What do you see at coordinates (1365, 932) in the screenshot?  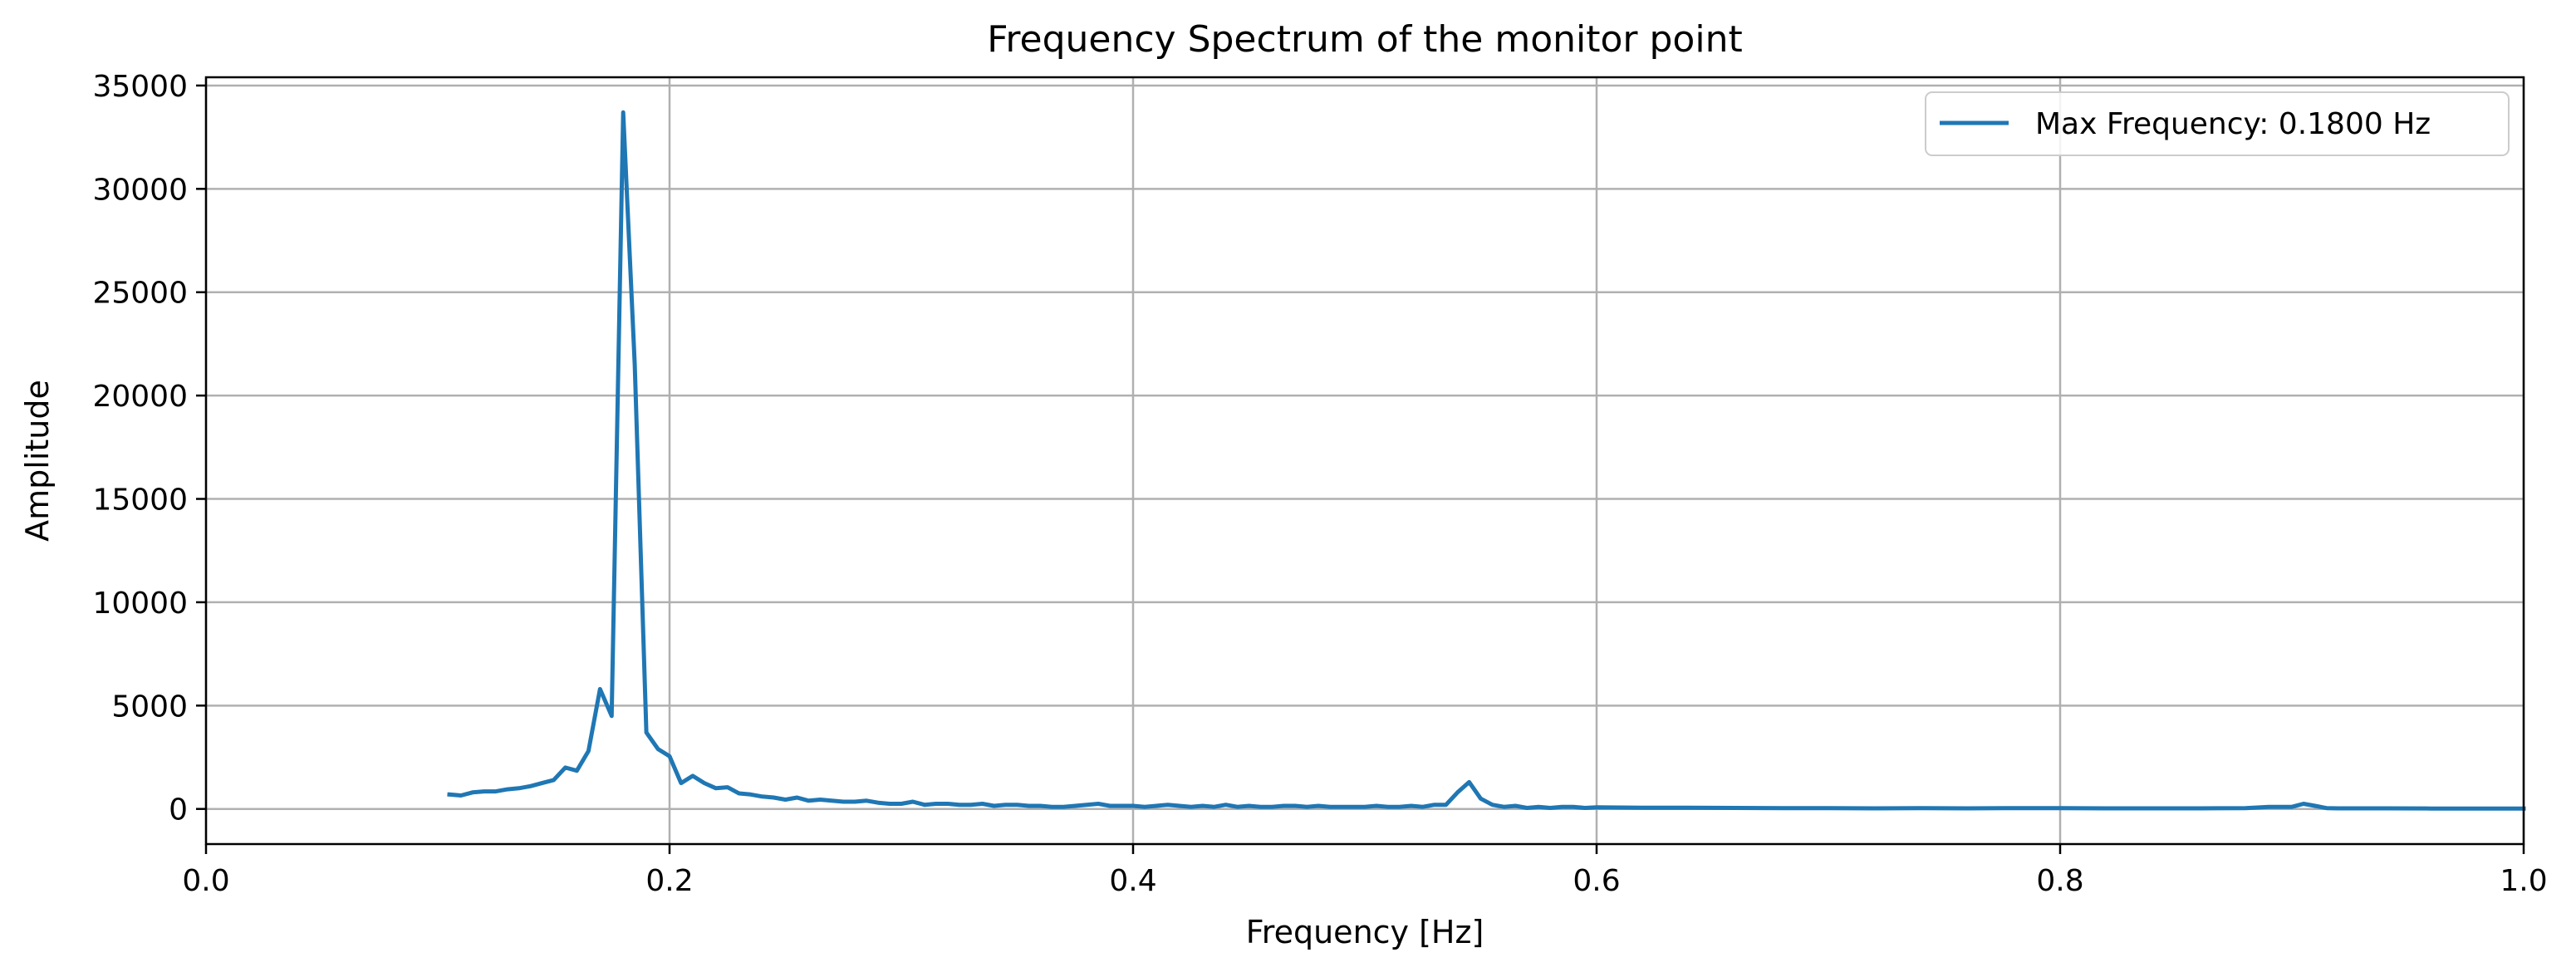 I see `x-axis-label: Frequency [Hz]` at bounding box center [1365, 932].